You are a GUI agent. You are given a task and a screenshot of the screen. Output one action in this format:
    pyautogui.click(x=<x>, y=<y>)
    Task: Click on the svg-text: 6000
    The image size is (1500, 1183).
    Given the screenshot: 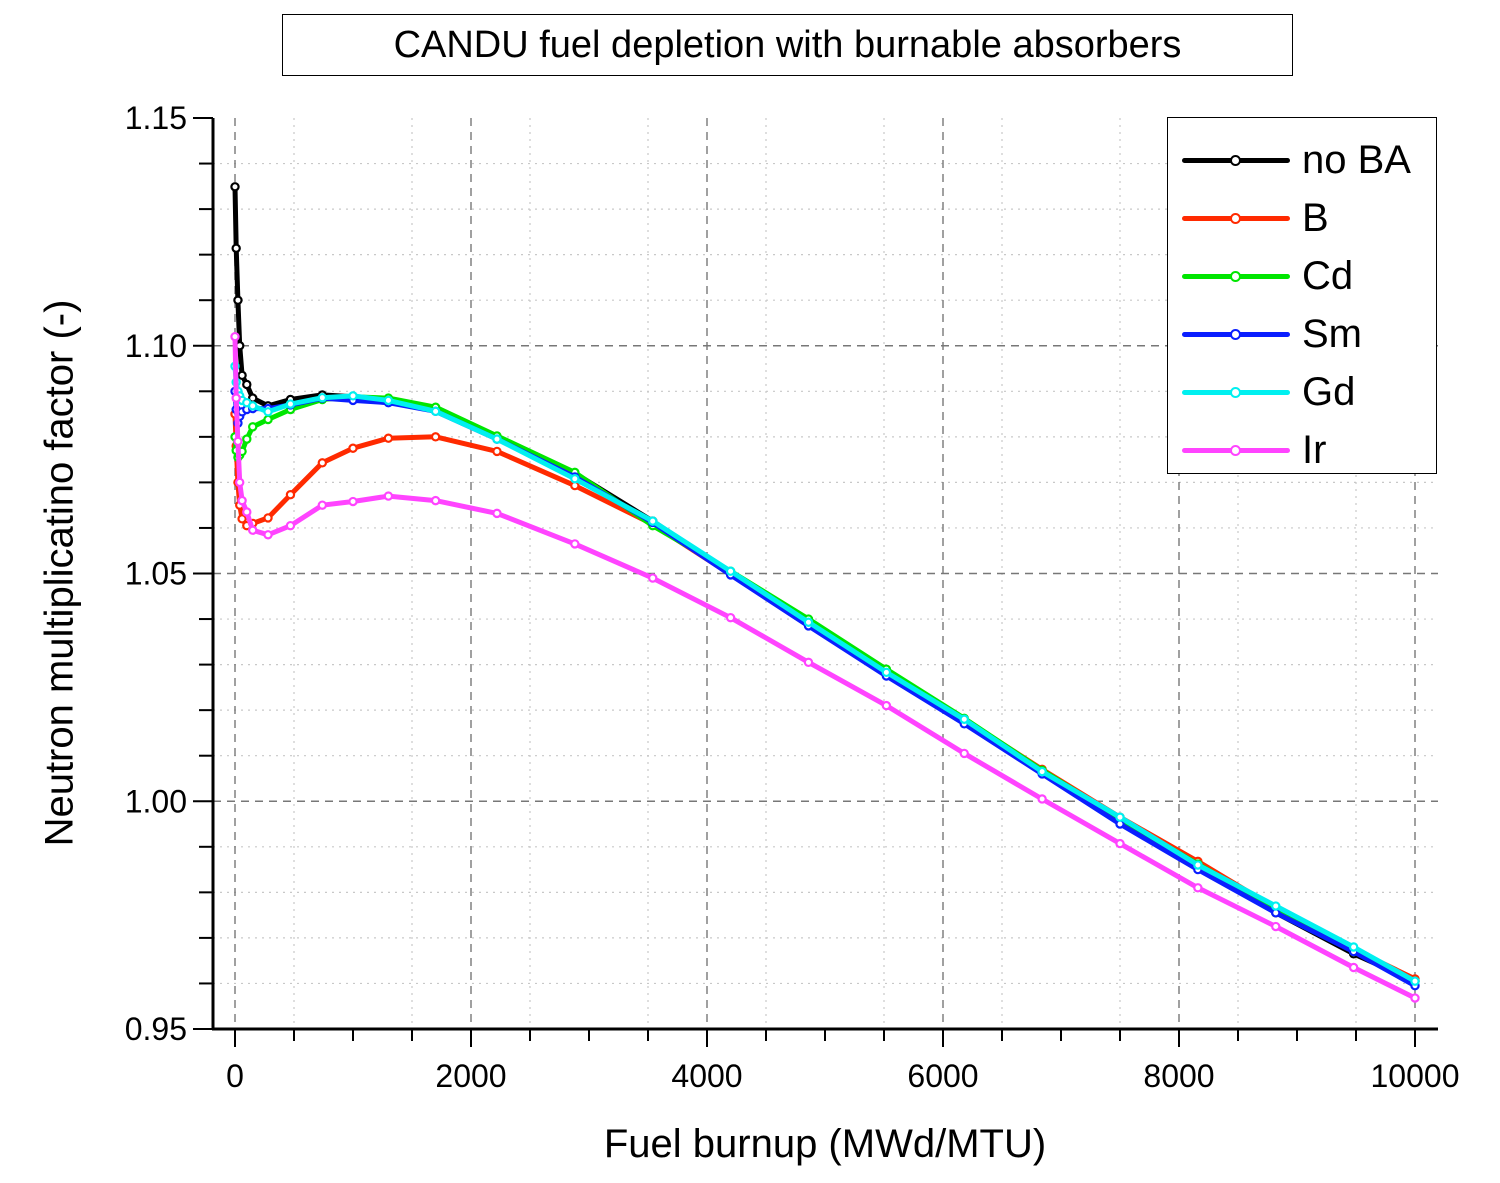 What is the action you would take?
    pyautogui.click(x=942, y=1076)
    